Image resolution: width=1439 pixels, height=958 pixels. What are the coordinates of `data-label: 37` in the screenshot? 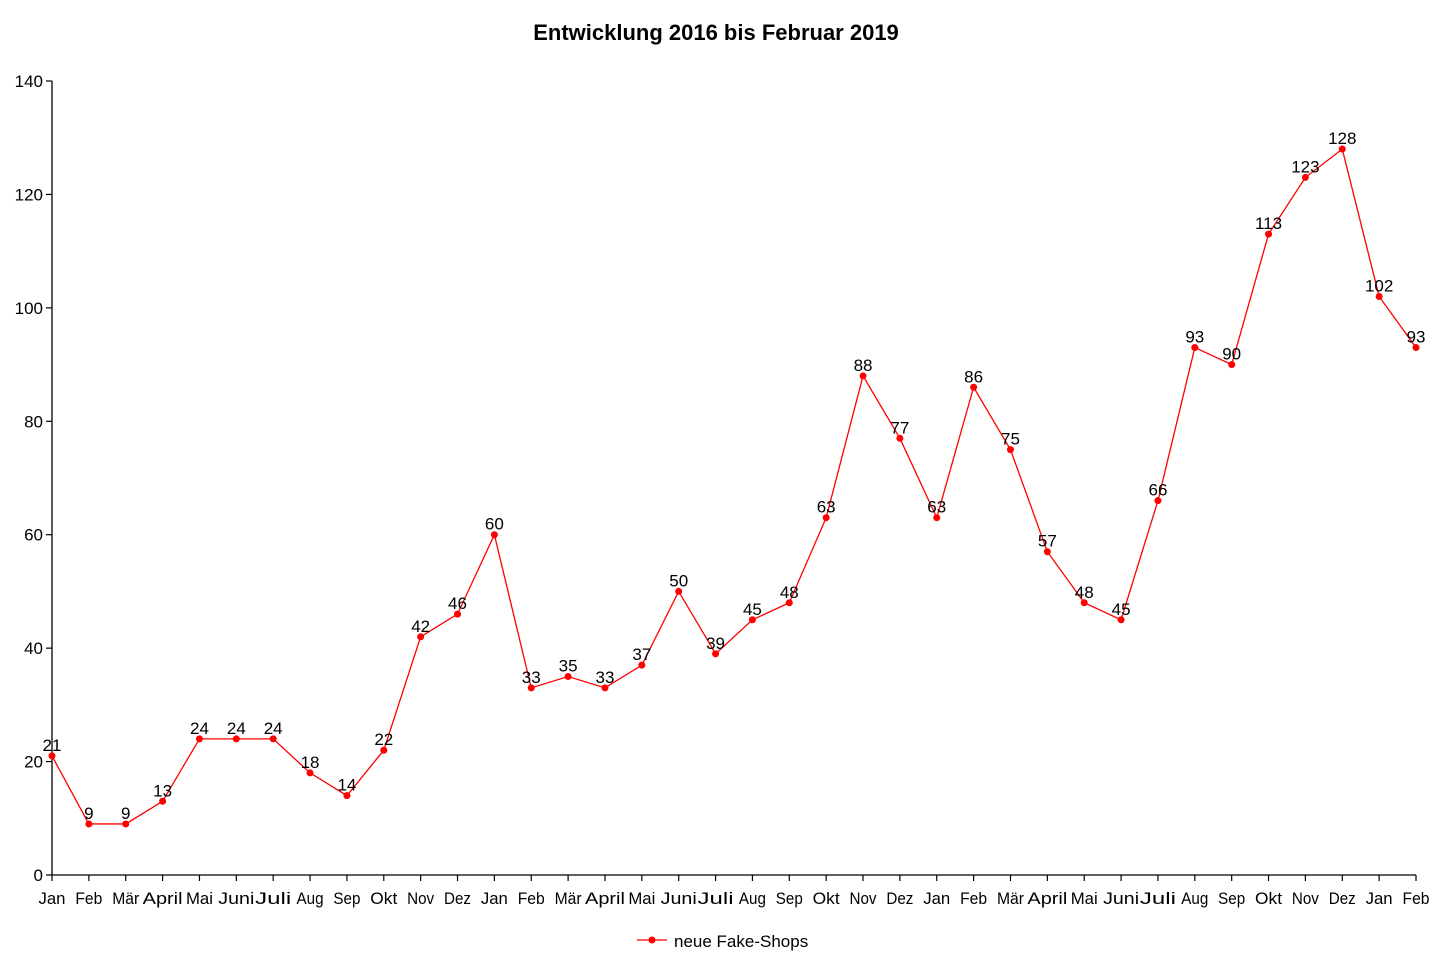 It's located at (641, 654).